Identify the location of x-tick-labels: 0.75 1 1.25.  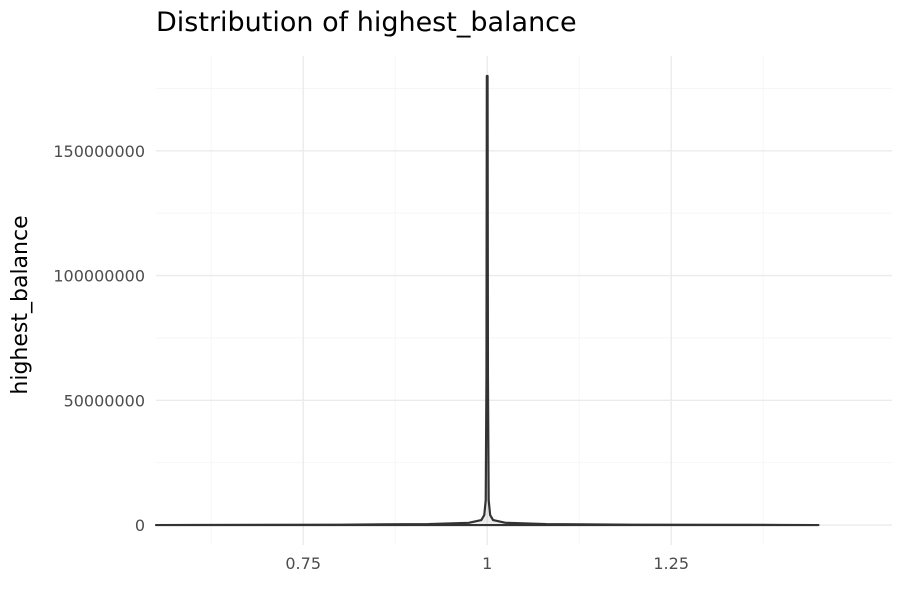
(487, 563).